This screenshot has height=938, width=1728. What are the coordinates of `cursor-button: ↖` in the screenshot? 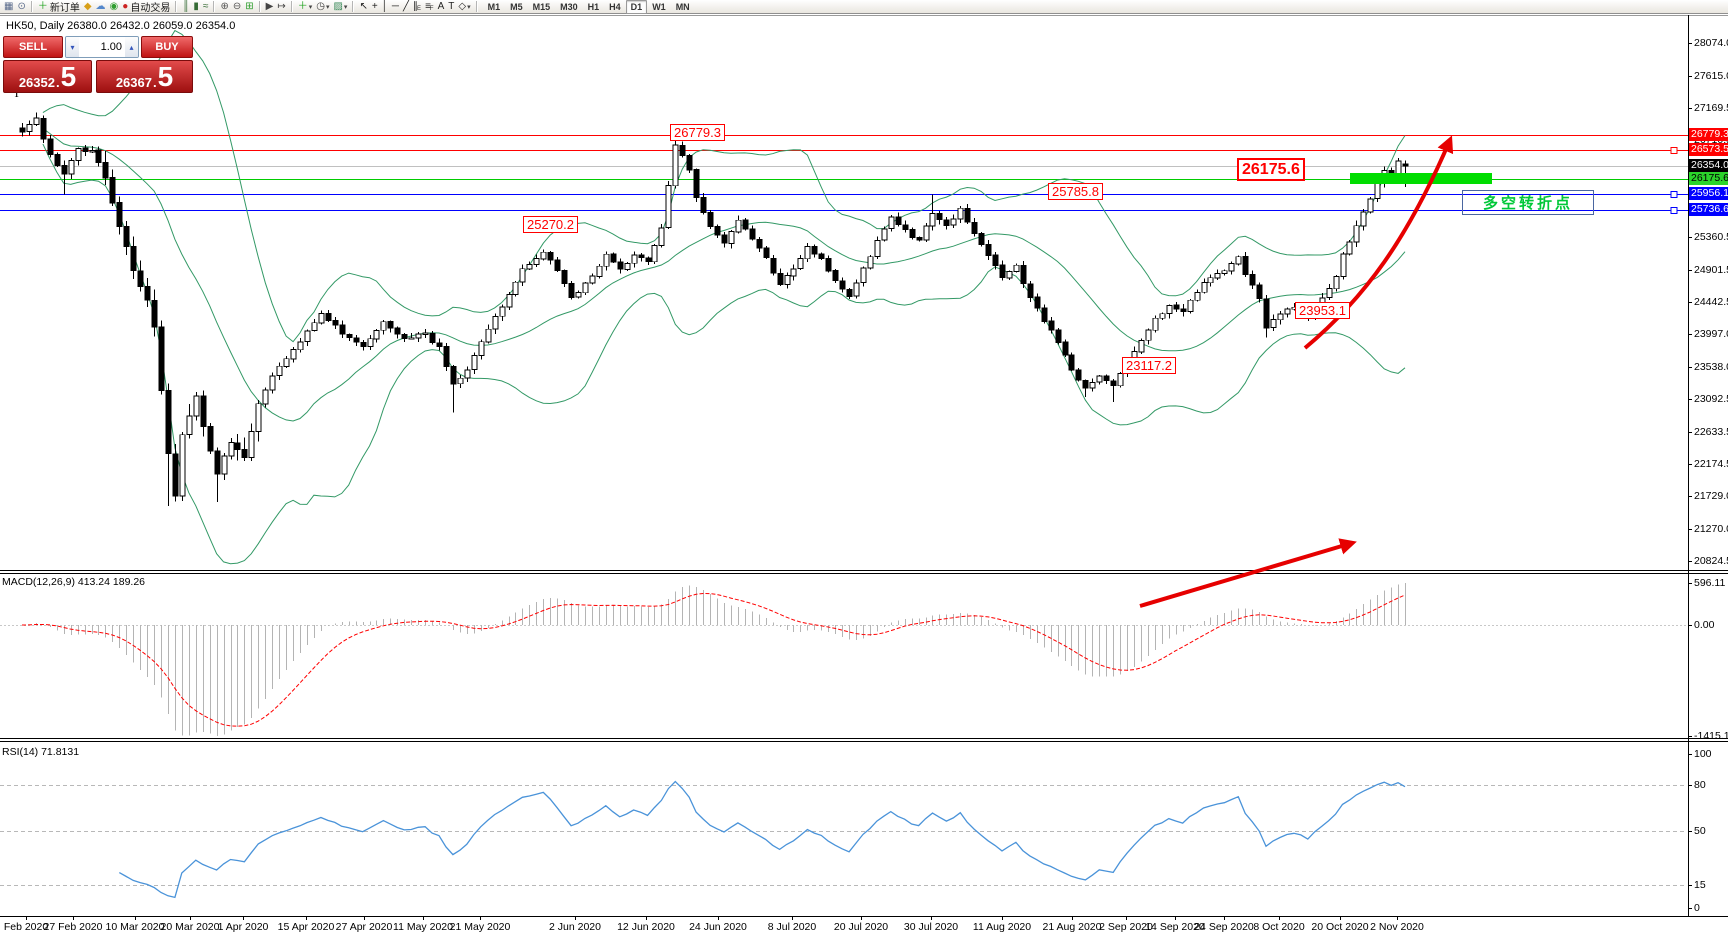 It's located at (363, 6).